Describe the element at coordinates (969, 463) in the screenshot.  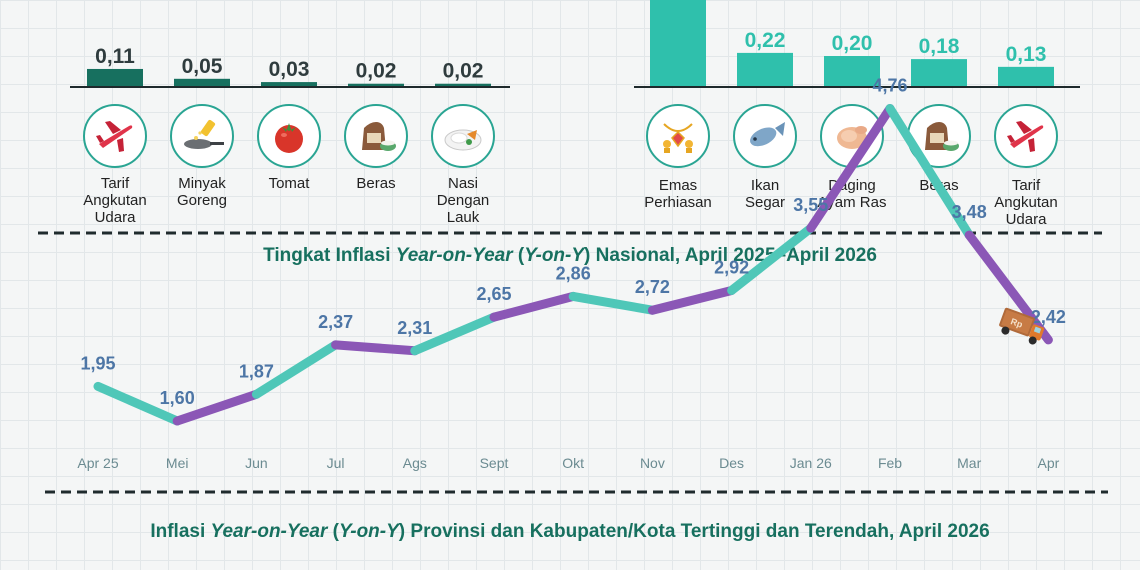
I see `month-tick-label: Mar` at that location.